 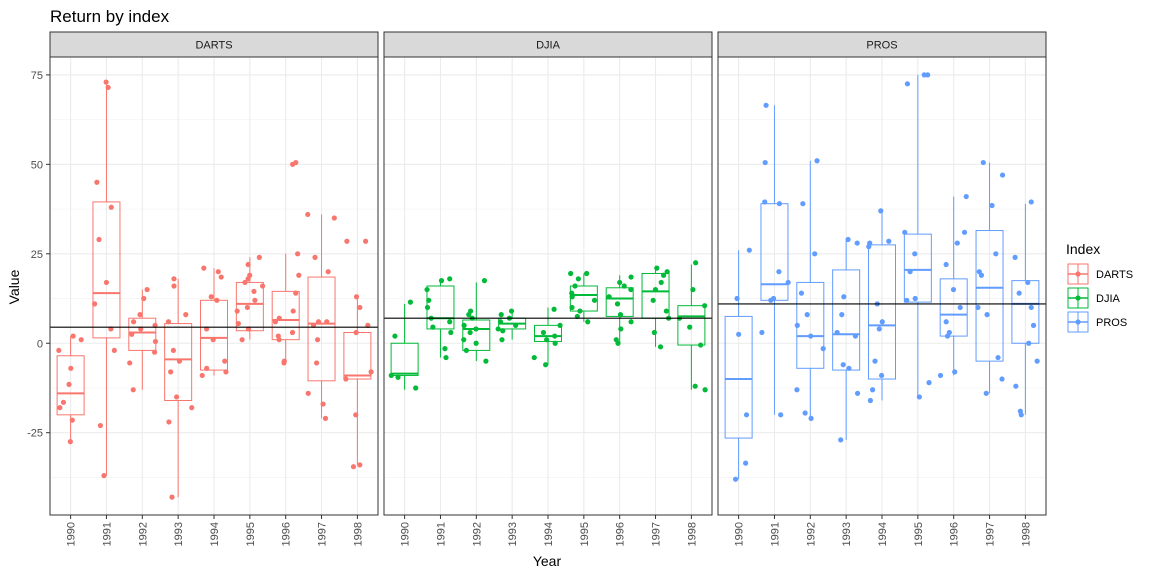 What do you see at coordinates (37, 165) in the screenshot?
I see `y-tick-label: 50` at bounding box center [37, 165].